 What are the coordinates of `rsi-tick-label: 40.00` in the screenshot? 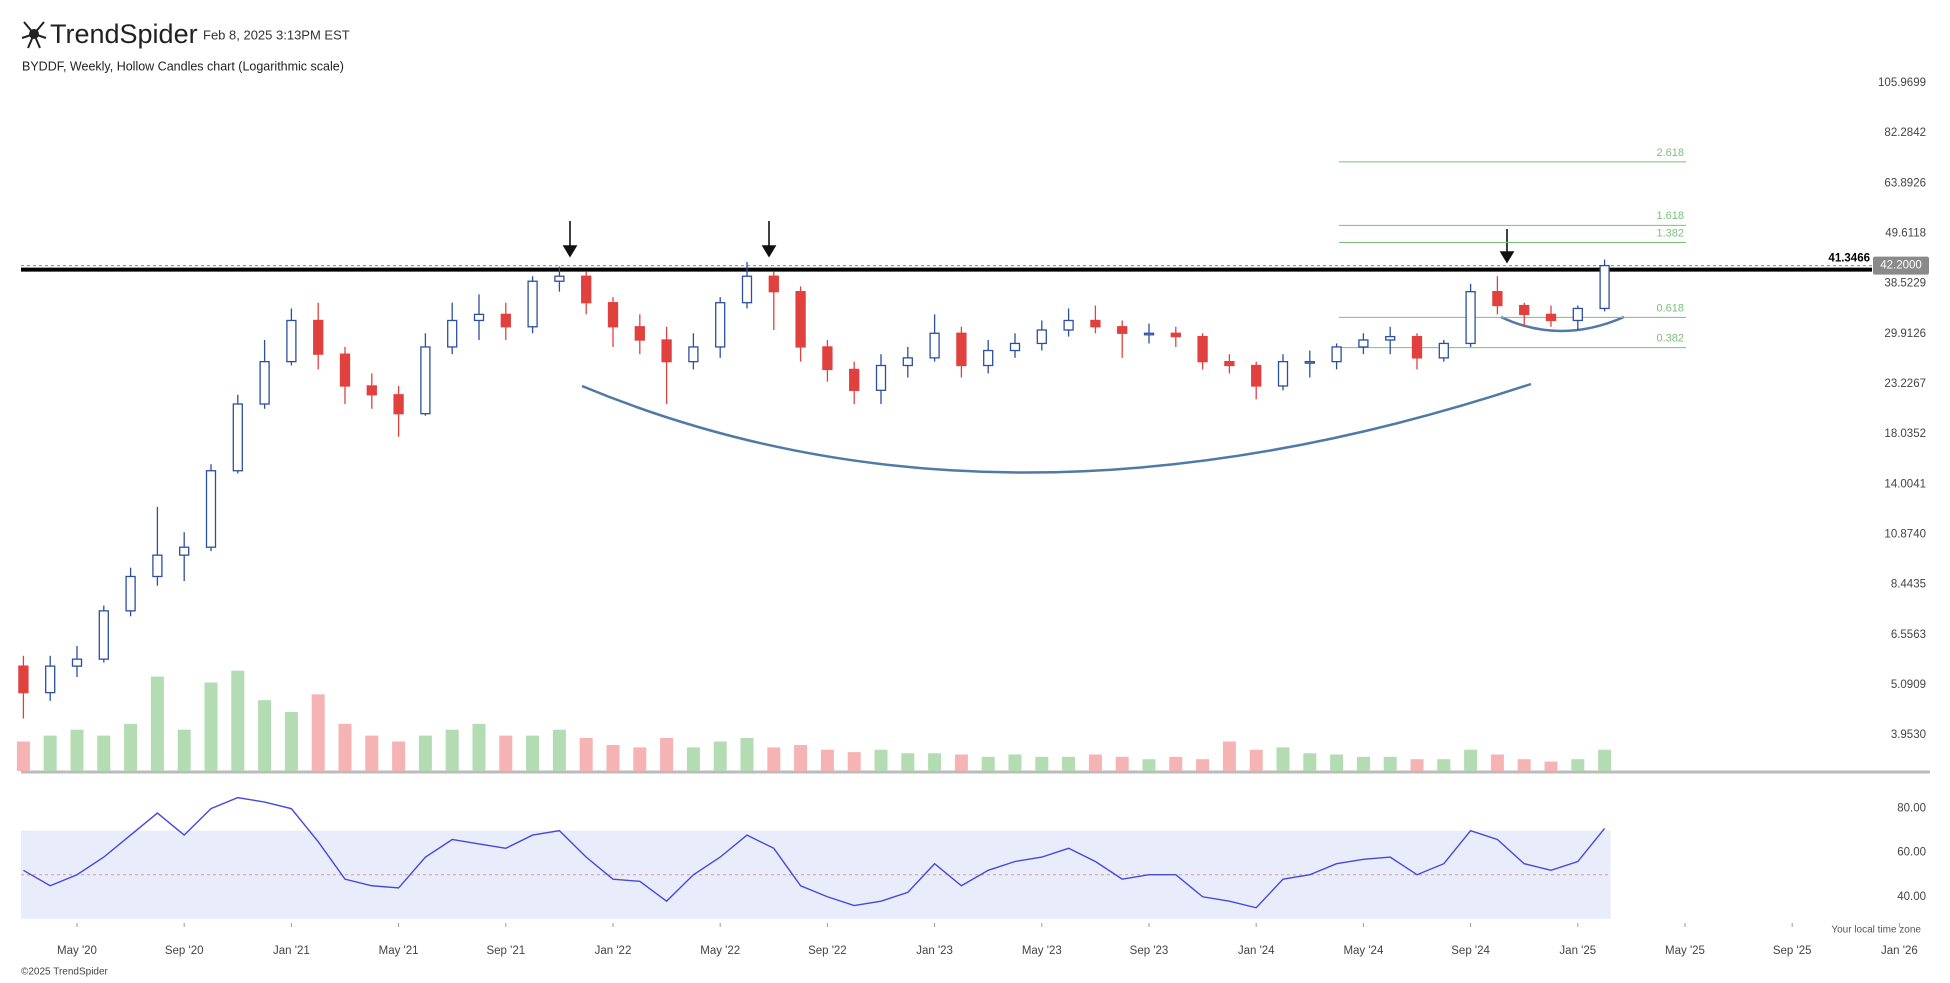 It's located at (1911, 897).